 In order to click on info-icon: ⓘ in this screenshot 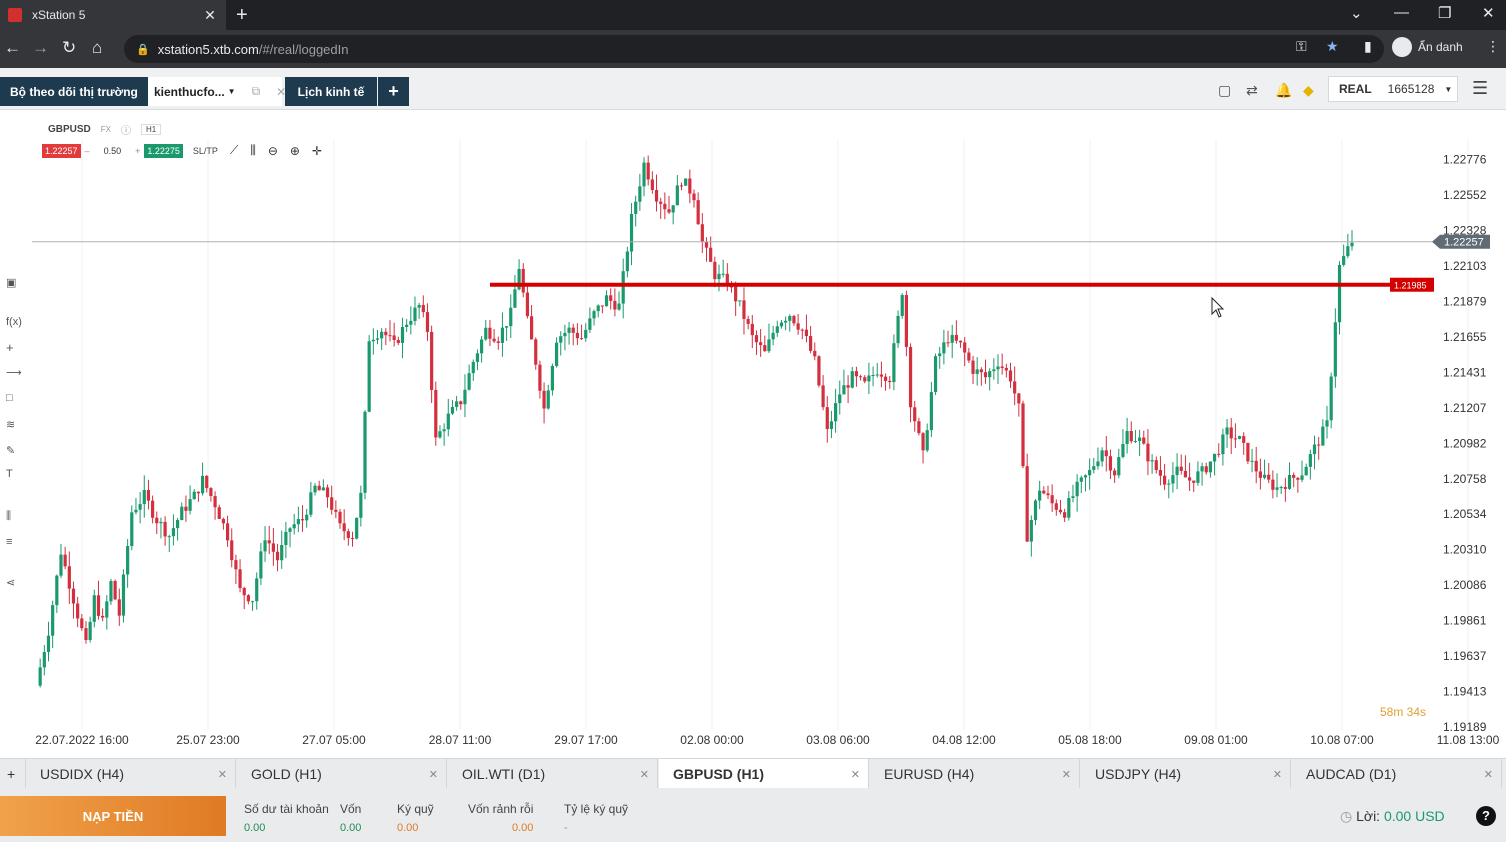, I will do `click(126, 131)`.